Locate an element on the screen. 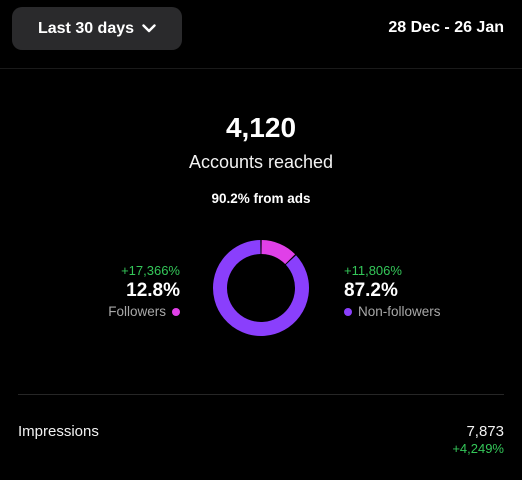  followers-legend: Followers is located at coordinates (144, 312).